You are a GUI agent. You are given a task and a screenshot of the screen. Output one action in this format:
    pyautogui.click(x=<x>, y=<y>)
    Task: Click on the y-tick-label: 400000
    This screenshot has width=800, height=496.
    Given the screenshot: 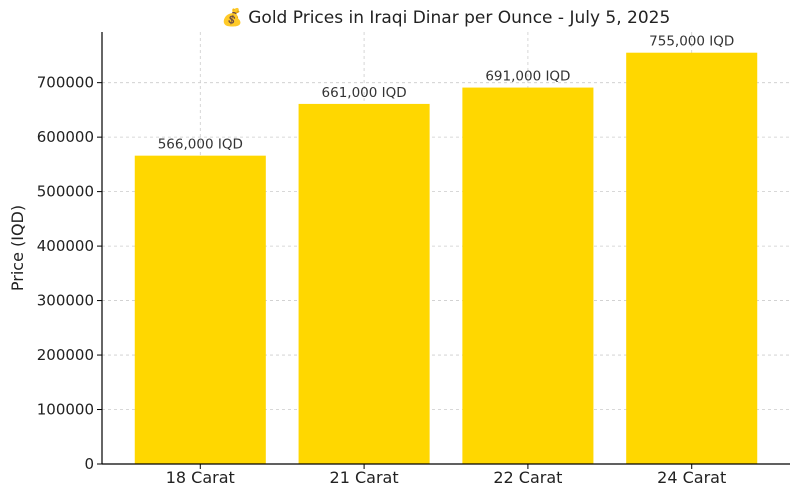 What is the action you would take?
    pyautogui.click(x=65, y=246)
    